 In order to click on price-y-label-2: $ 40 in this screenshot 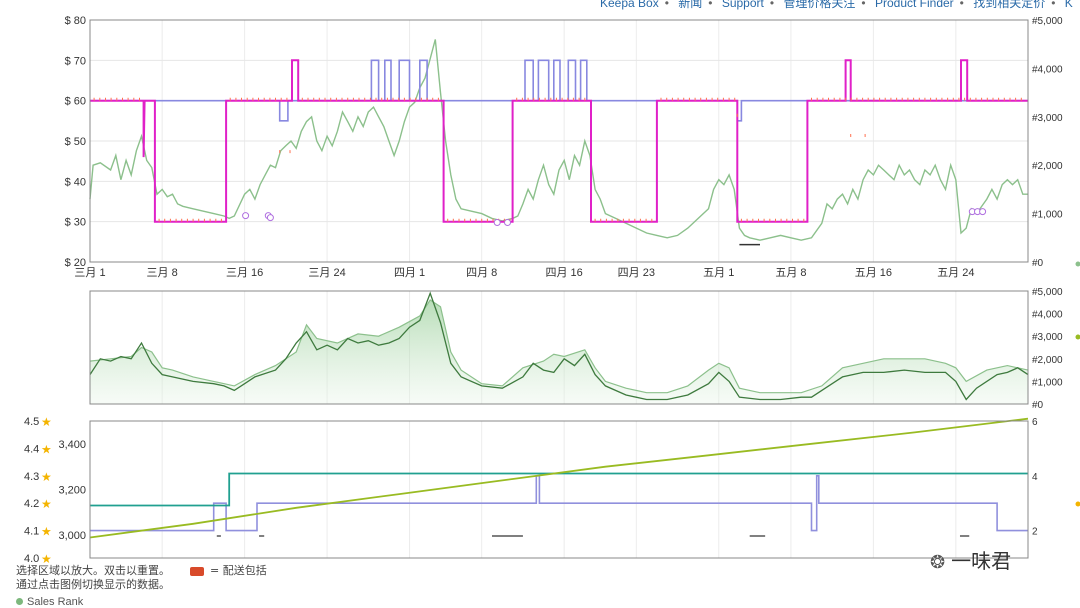, I will do `click(75, 182)`.